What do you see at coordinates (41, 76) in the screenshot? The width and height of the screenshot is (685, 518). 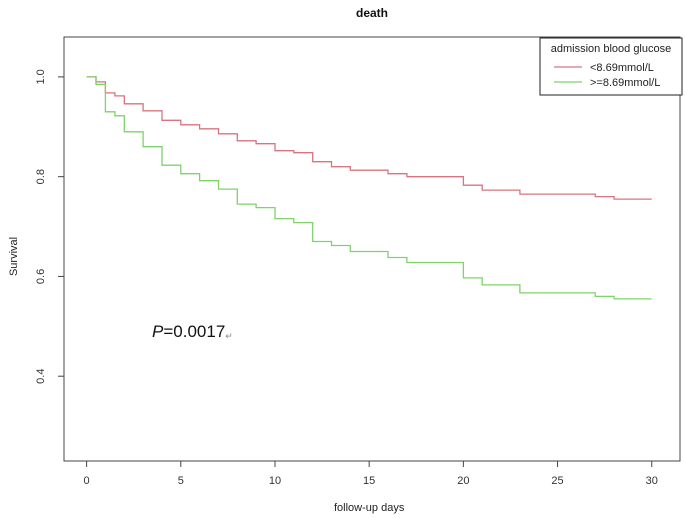 I see `y-tick-label: 1.0` at bounding box center [41, 76].